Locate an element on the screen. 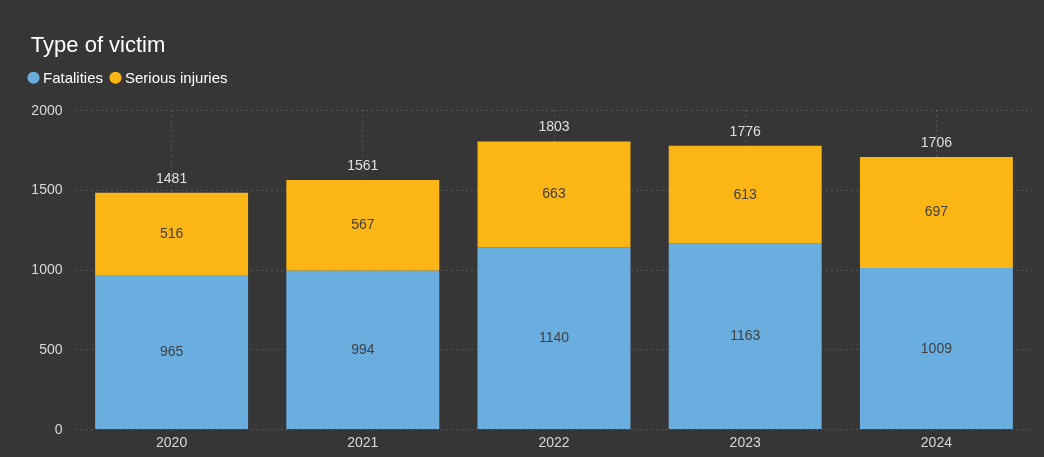 The height and width of the screenshot is (457, 1044). data-label: 663 is located at coordinates (554, 193).